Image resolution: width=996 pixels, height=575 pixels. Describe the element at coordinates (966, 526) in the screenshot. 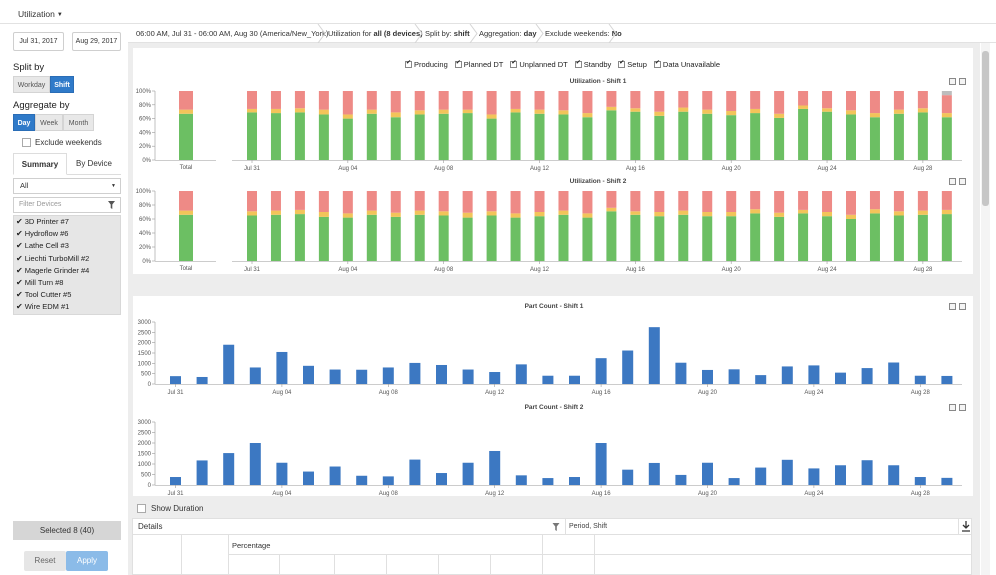

I see `download-icon` at that location.